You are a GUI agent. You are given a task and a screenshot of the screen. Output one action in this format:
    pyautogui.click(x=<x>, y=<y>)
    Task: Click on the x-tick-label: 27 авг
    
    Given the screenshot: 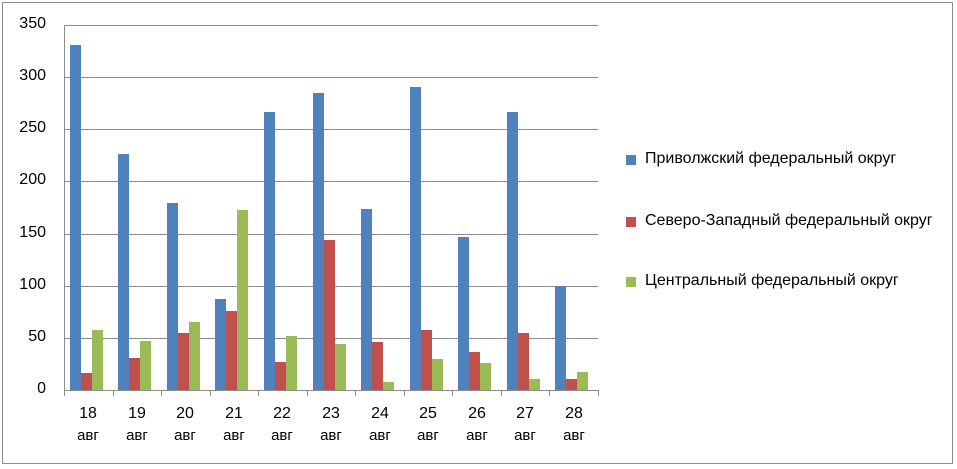 What is the action you would take?
    pyautogui.click(x=525, y=425)
    